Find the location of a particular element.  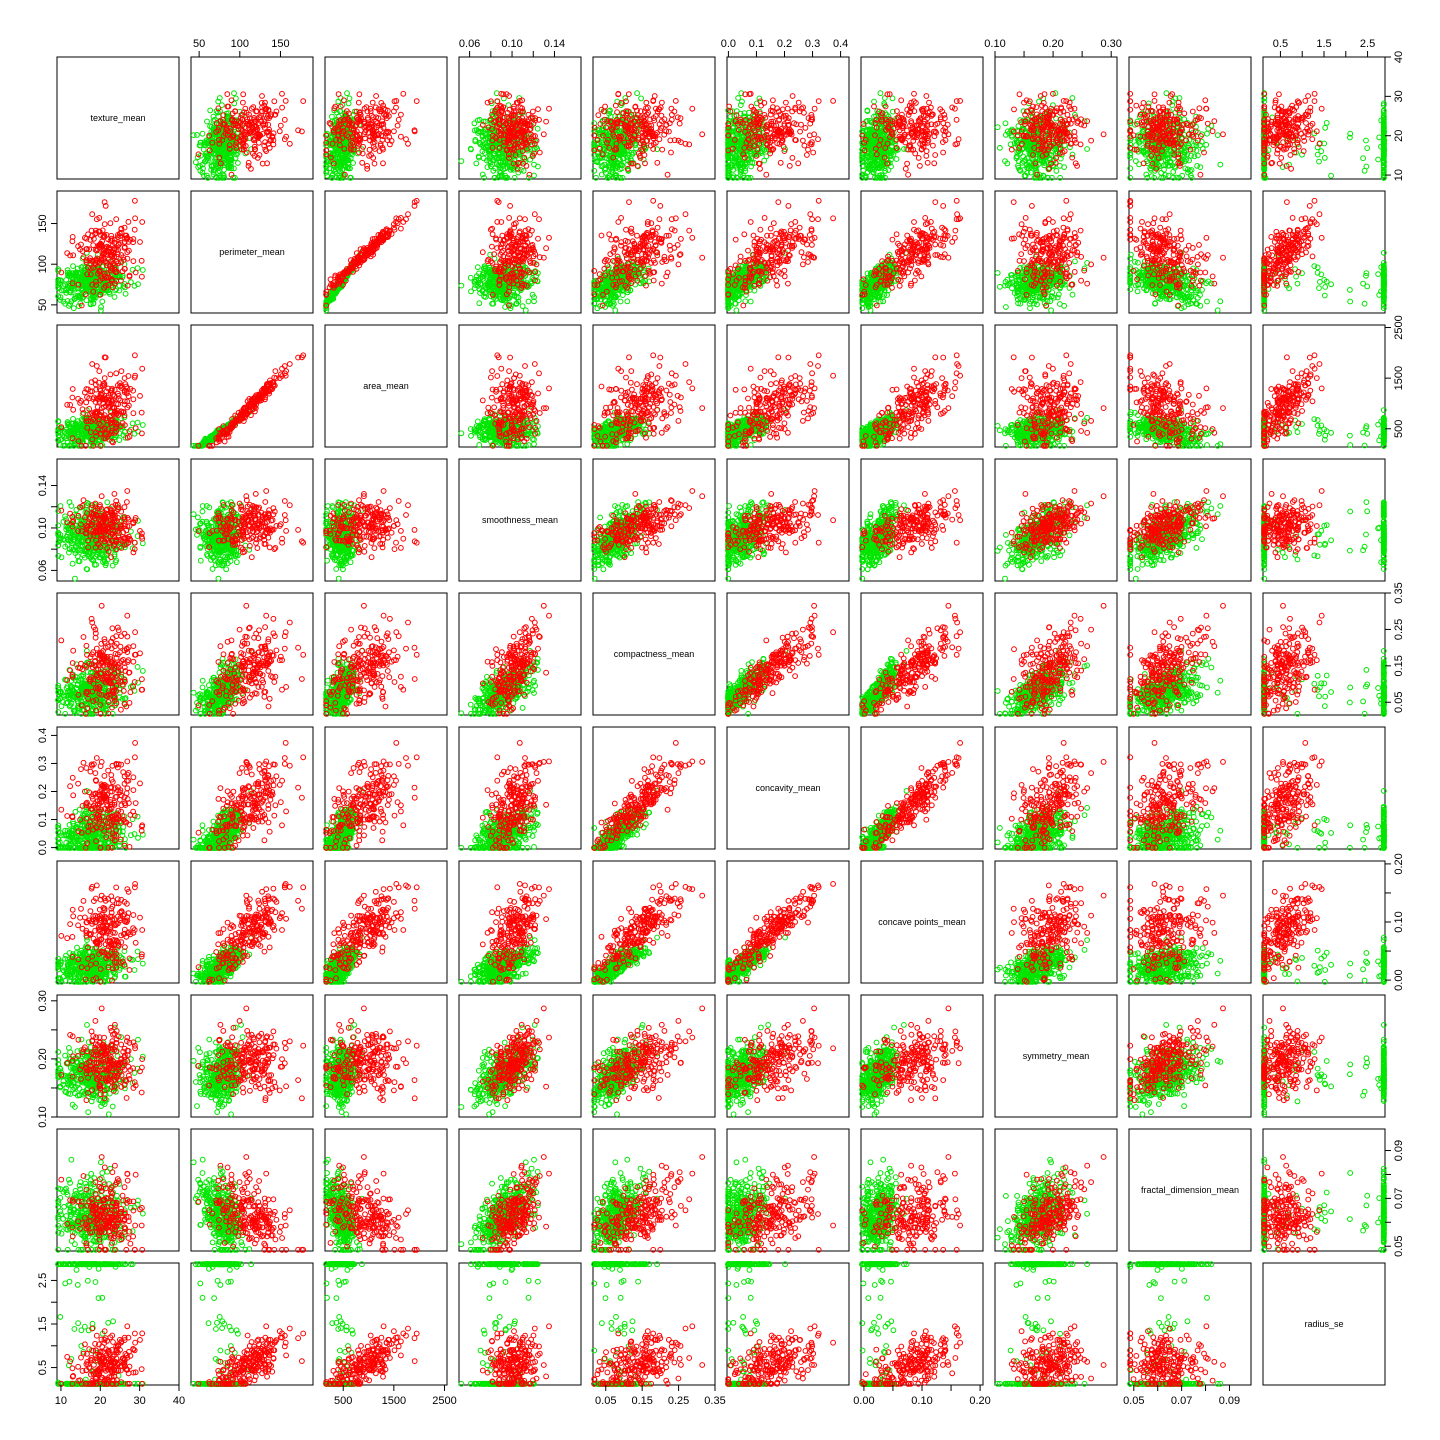

panel-texture-mean-vs-perimeter-mean is located at coordinates (252, 118).